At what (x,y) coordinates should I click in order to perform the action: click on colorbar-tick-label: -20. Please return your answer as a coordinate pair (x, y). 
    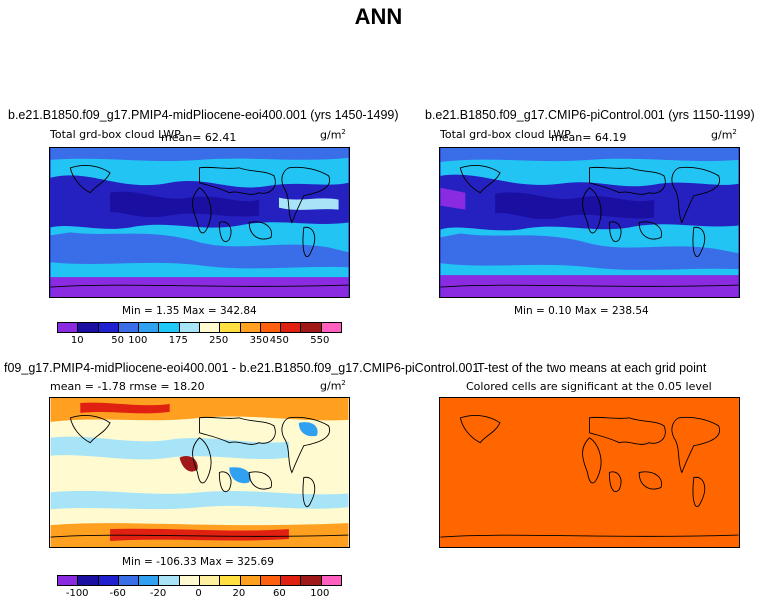
    Looking at the image, I should click on (158, 593).